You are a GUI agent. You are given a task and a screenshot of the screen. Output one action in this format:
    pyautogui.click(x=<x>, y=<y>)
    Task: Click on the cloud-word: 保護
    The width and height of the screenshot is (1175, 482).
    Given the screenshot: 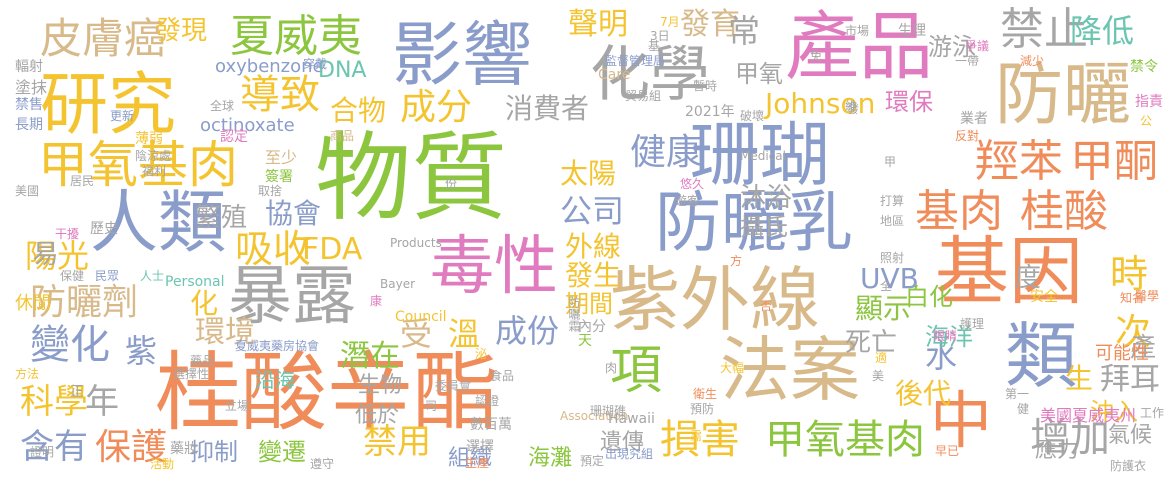 What is the action you would take?
    pyautogui.click(x=131, y=447)
    